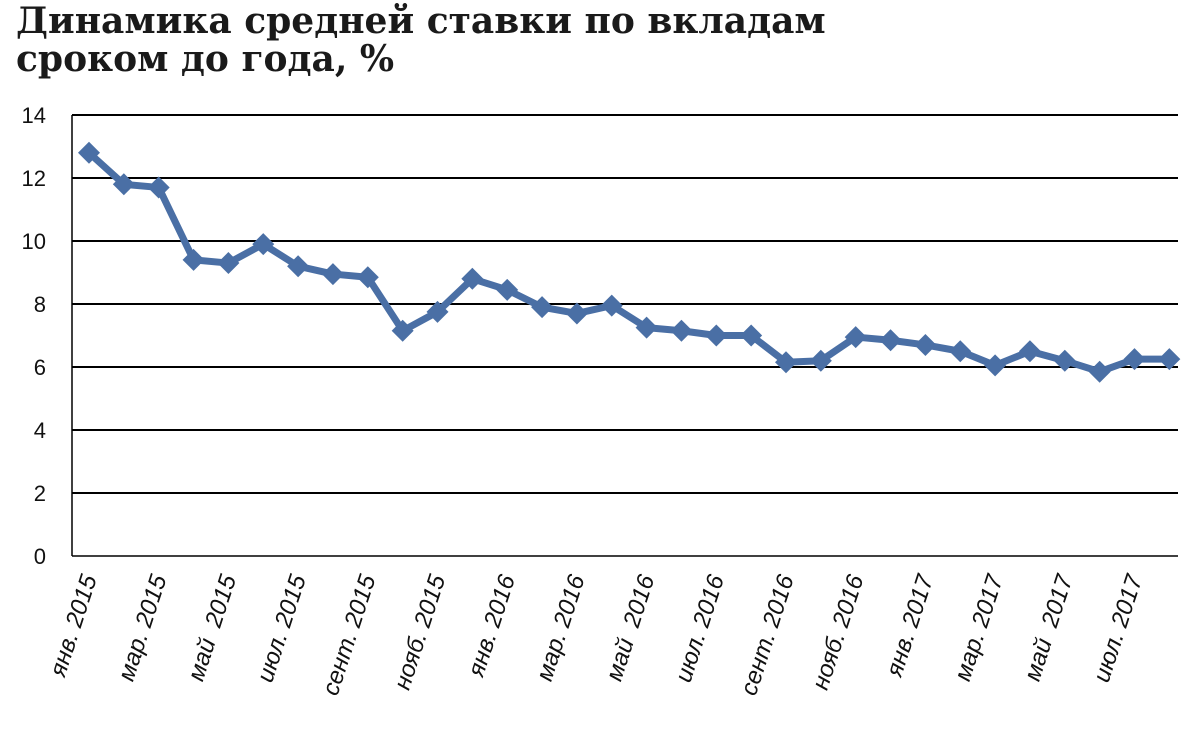 This screenshot has width=1200, height=737. Describe the element at coordinates (34, 336) in the screenshot. I see `y-tick-labels: 0 2 4 6 8 10 12 14` at that location.